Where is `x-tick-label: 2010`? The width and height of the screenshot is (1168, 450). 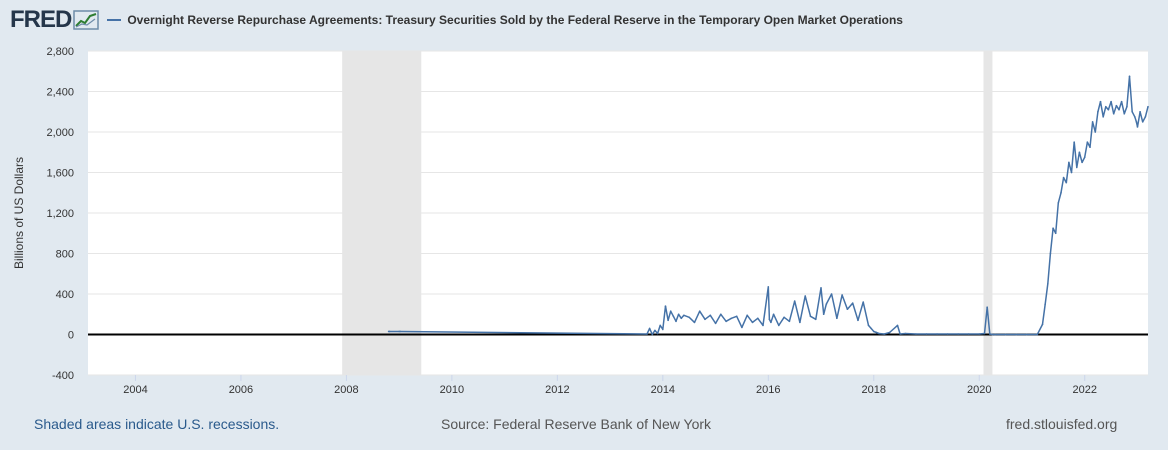
x-tick-label: 2010 is located at coordinates (452, 390).